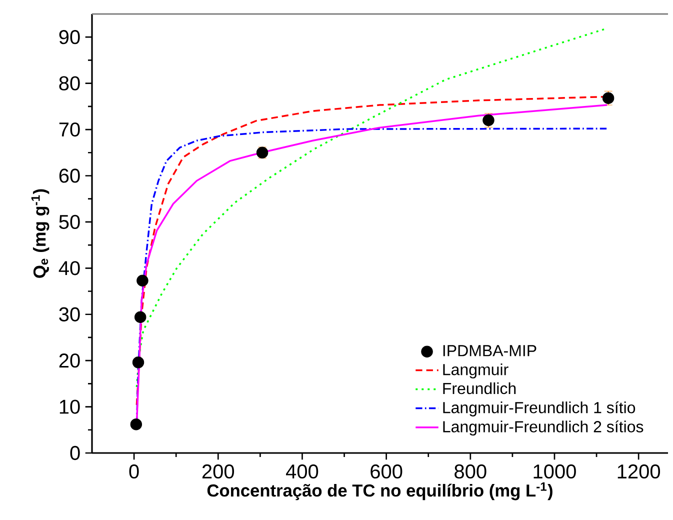 The height and width of the screenshot is (520, 673). I want to click on x-tick-label: 1000, so click(555, 471).